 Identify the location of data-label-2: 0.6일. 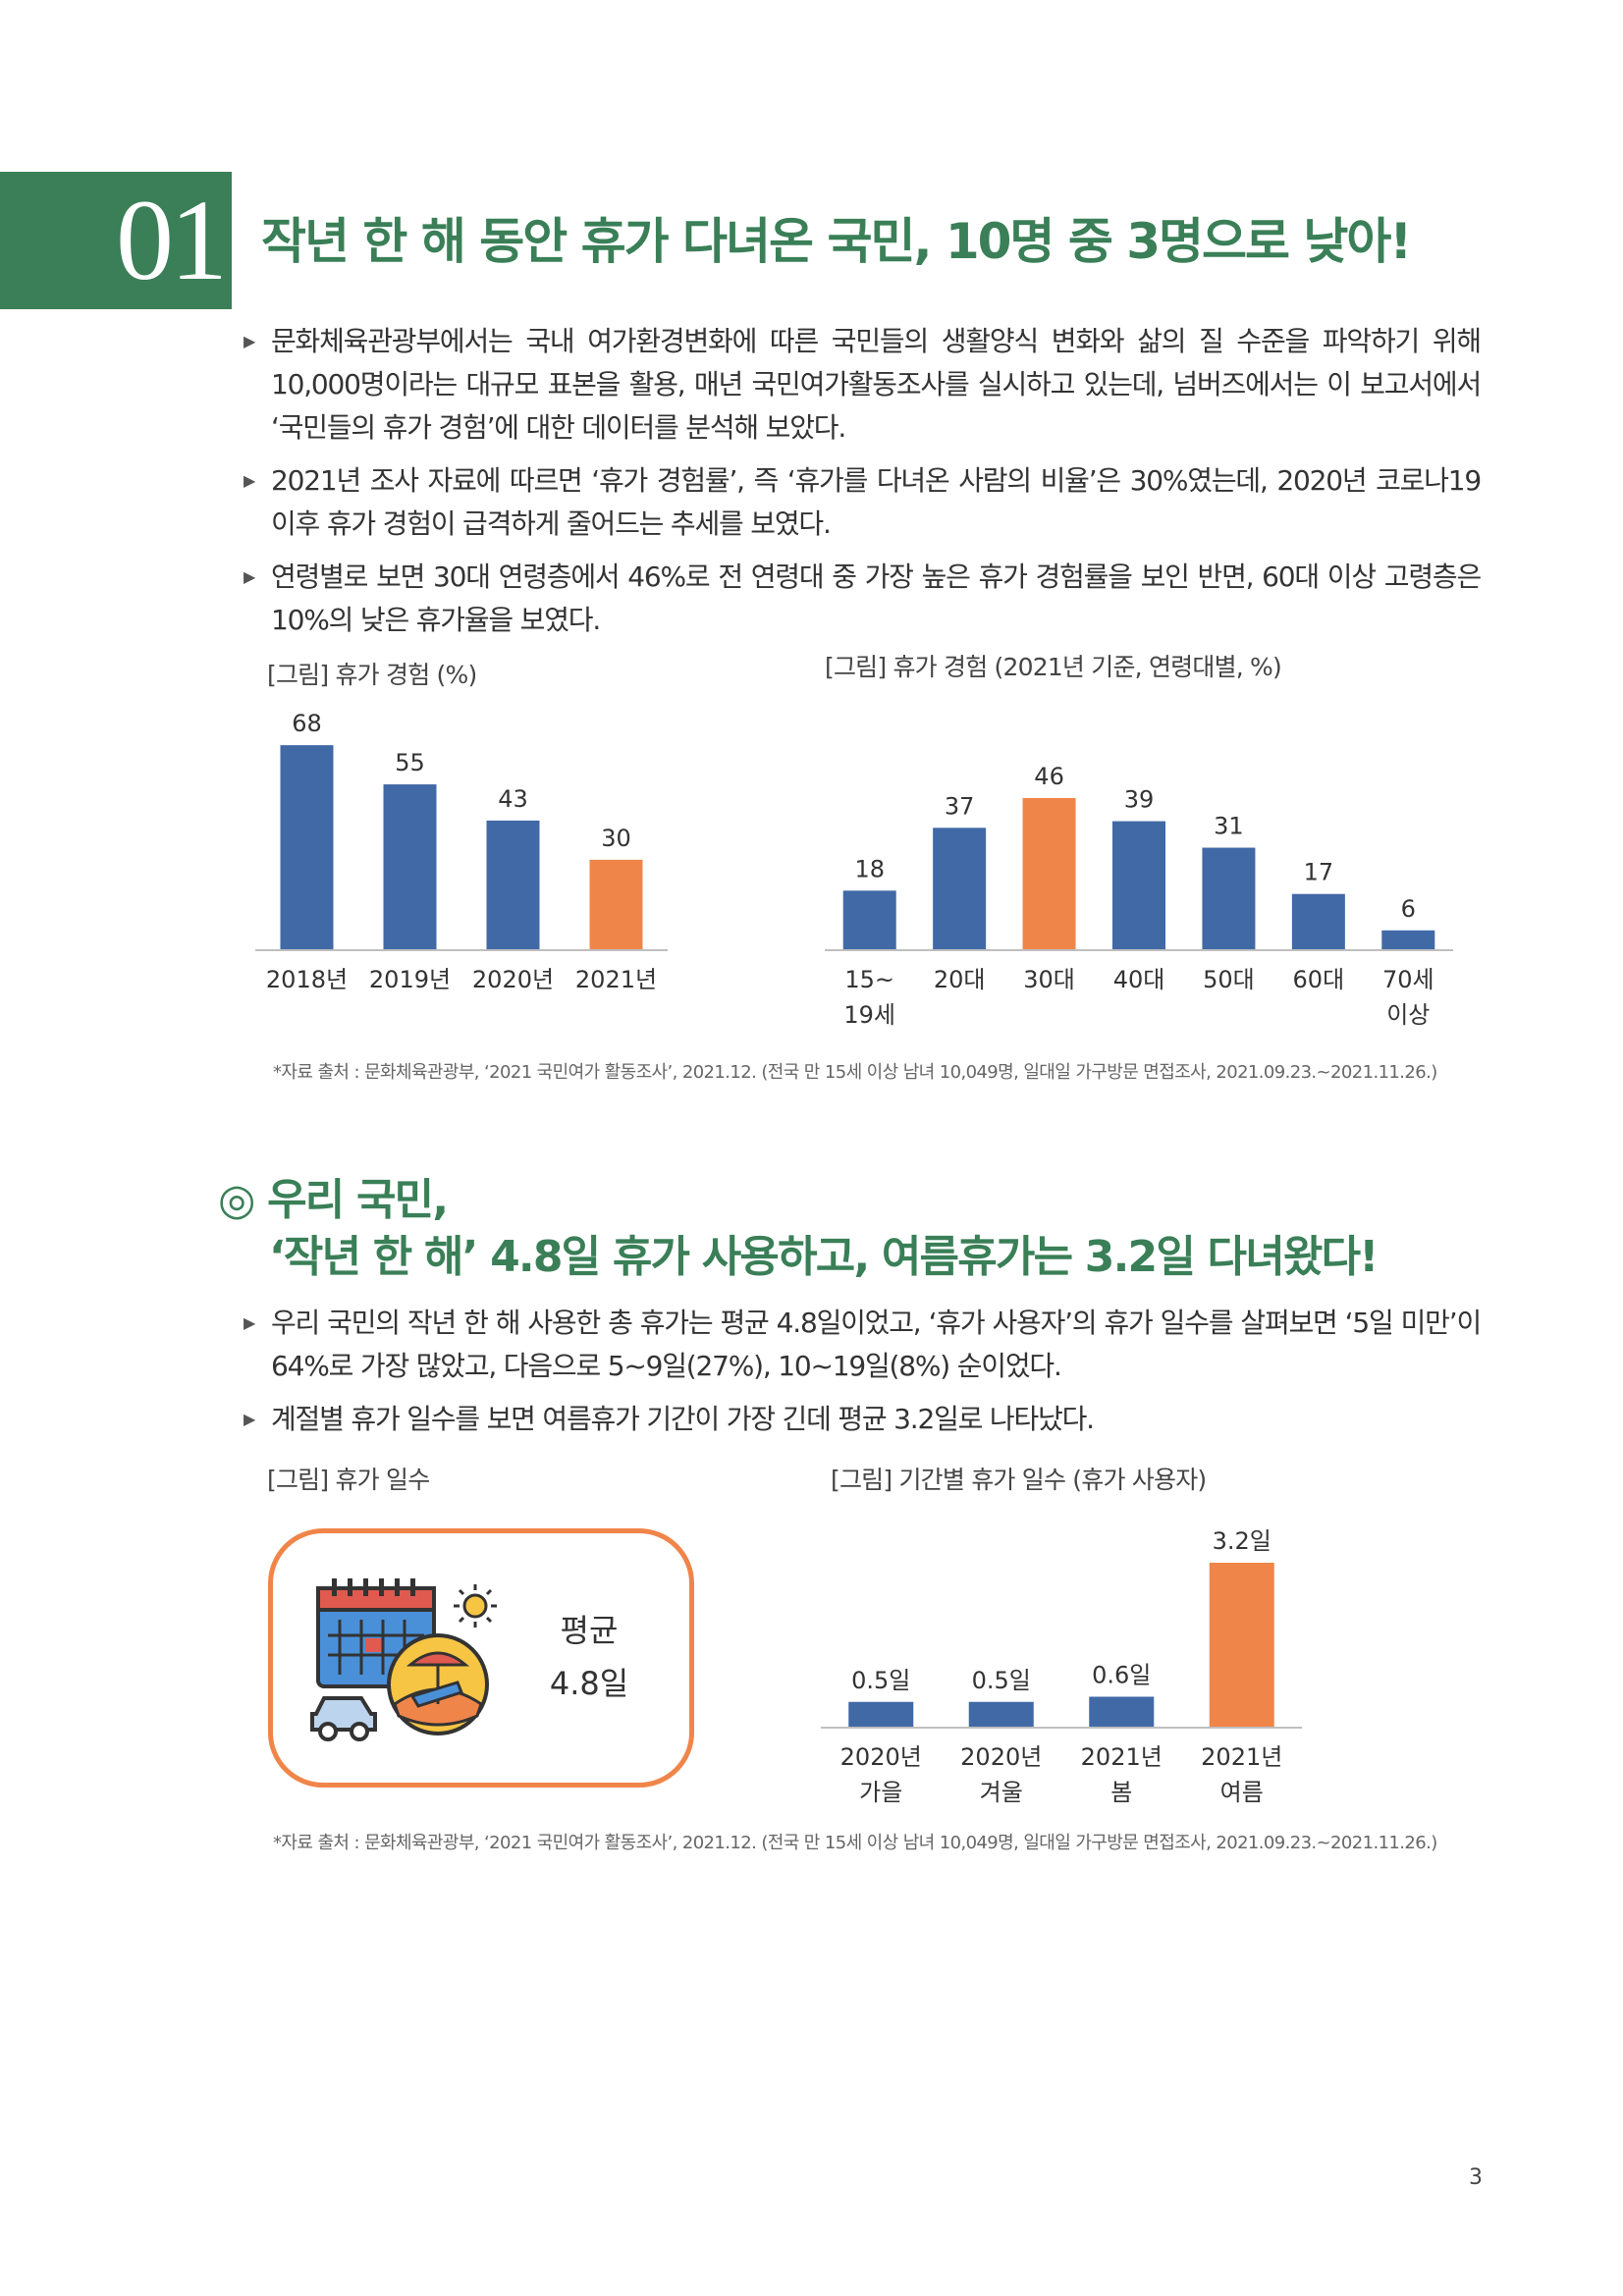
(1121, 1675).